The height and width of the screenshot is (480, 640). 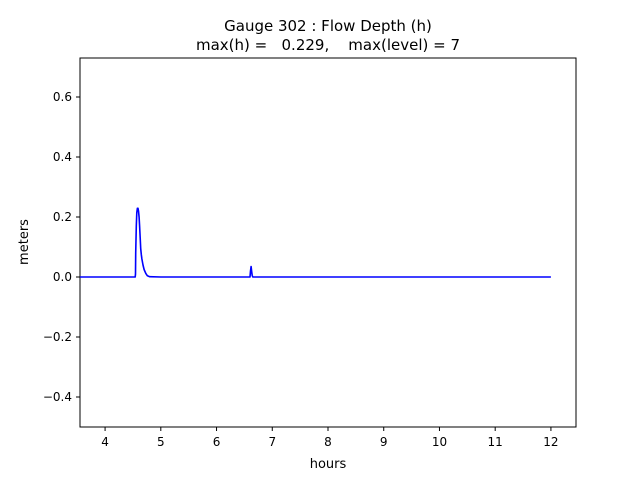 What do you see at coordinates (217, 442) in the screenshot?
I see `x-tick-label: 6` at bounding box center [217, 442].